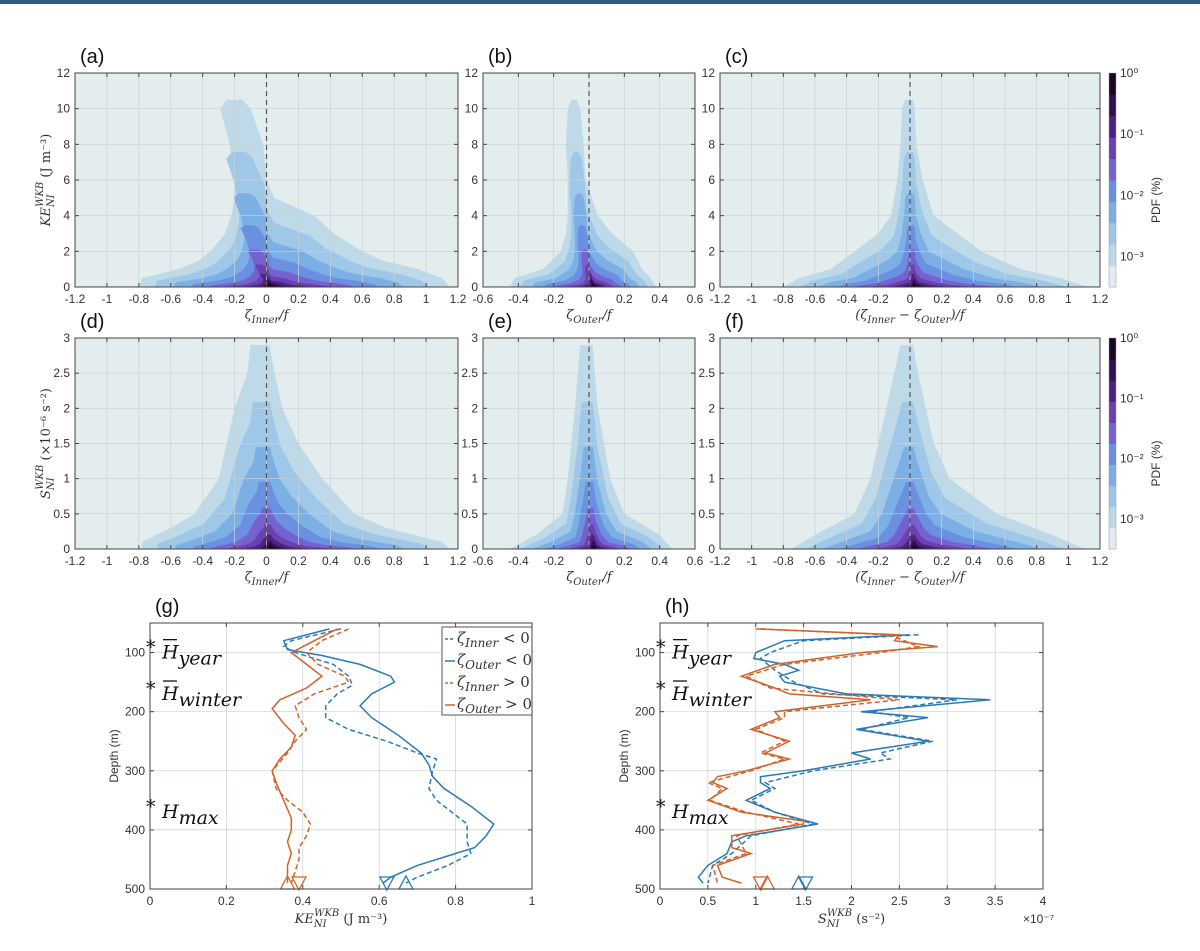 The image size is (1200, 951). Describe the element at coordinates (868, 919) in the screenshot. I see `label-part: (s⁻²)` at that location.